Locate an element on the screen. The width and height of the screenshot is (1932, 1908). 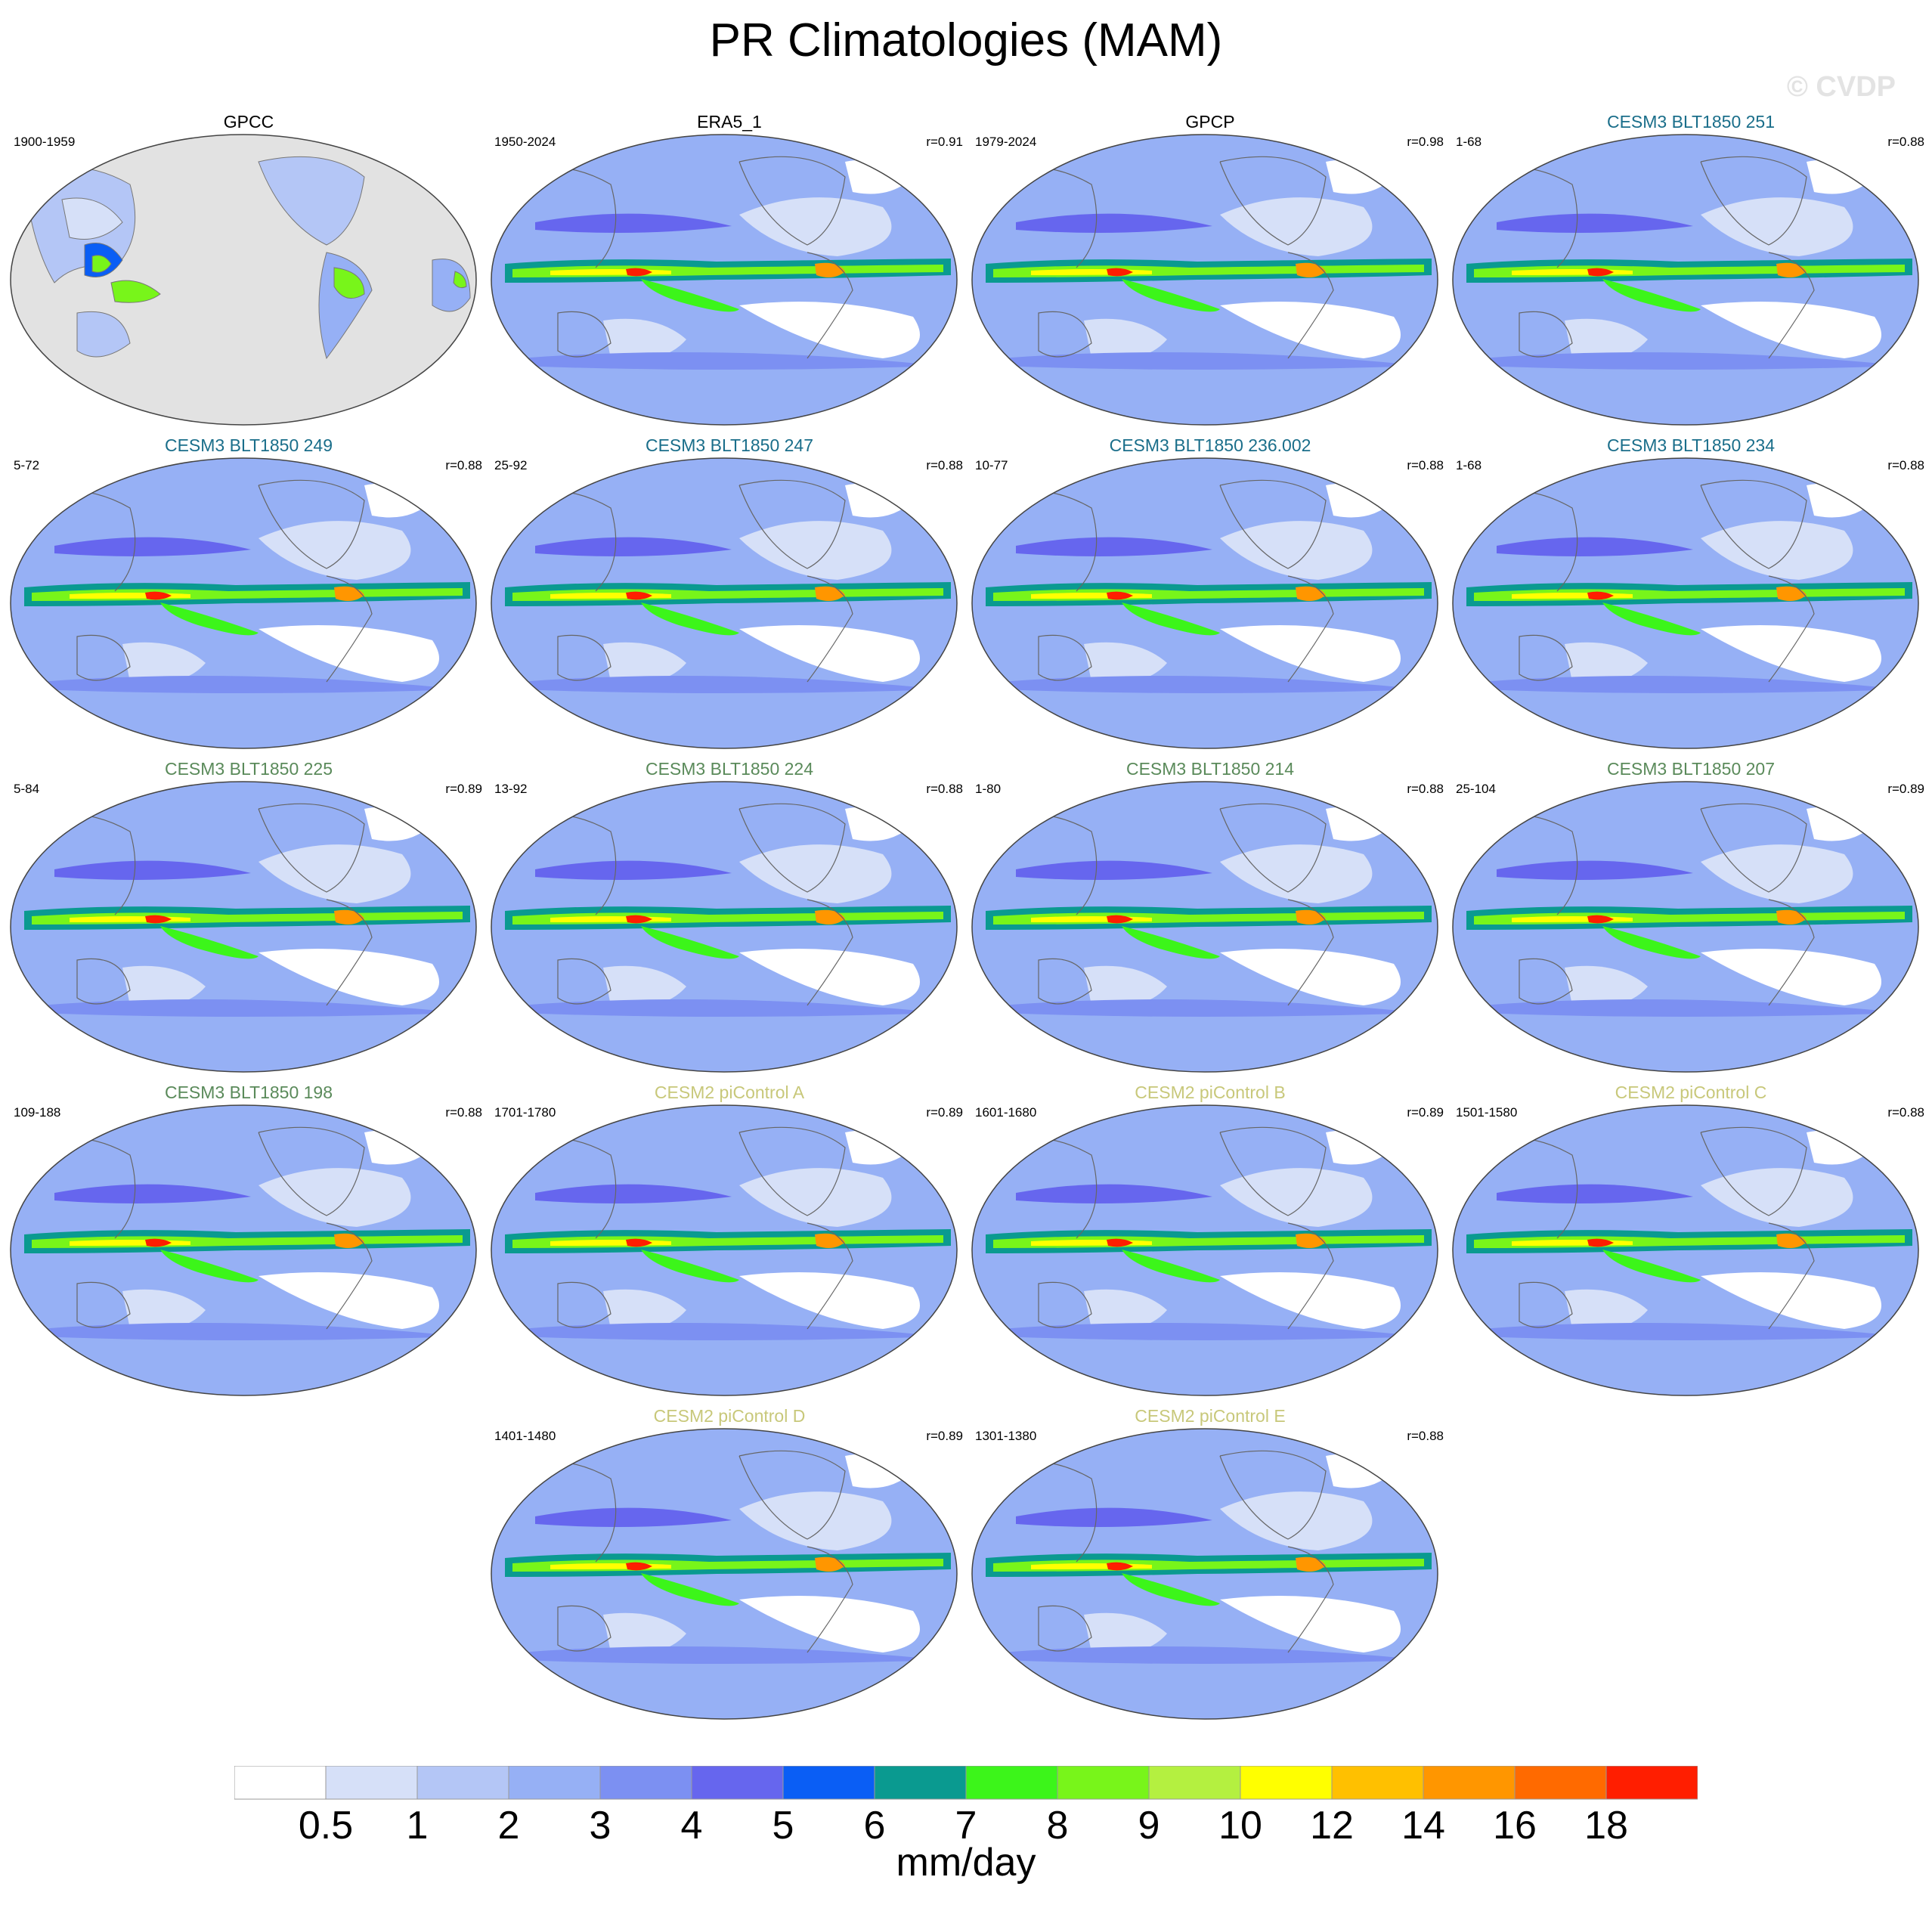
watermark: © CVDP is located at coordinates (1841, 87).